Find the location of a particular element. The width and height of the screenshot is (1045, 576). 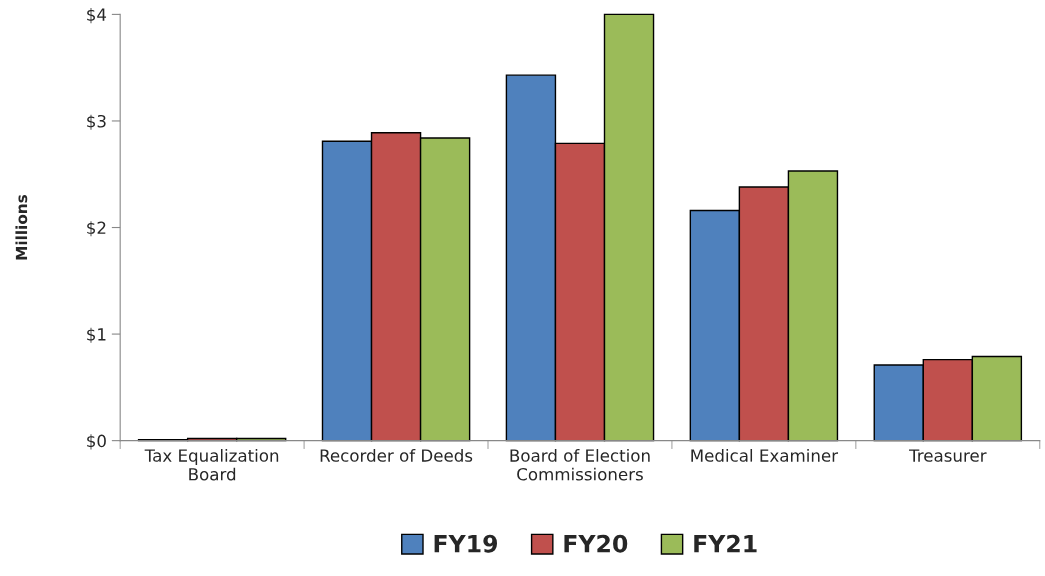

y-tick-label: $4 is located at coordinates (97, 16).